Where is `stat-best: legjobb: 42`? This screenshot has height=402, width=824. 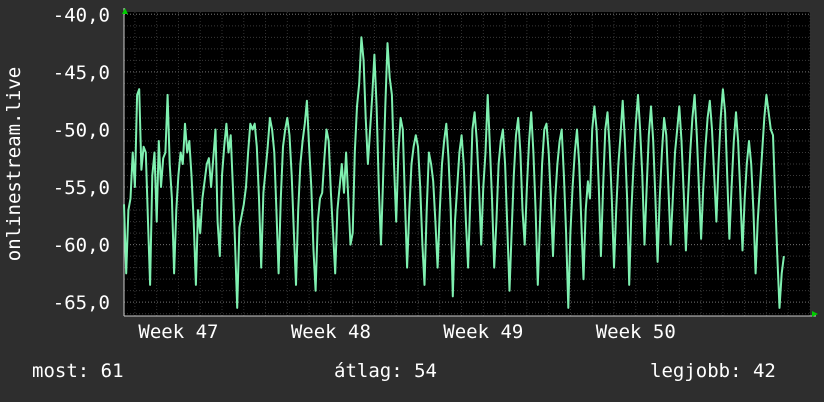
stat-best: legjobb: 42 is located at coordinates (713, 371).